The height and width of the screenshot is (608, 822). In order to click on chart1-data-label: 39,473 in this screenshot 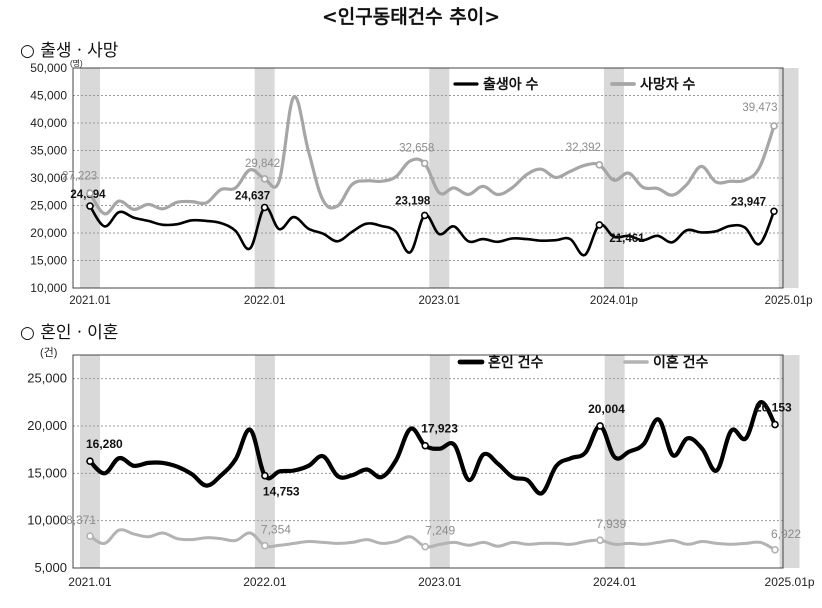, I will do `click(759, 108)`.